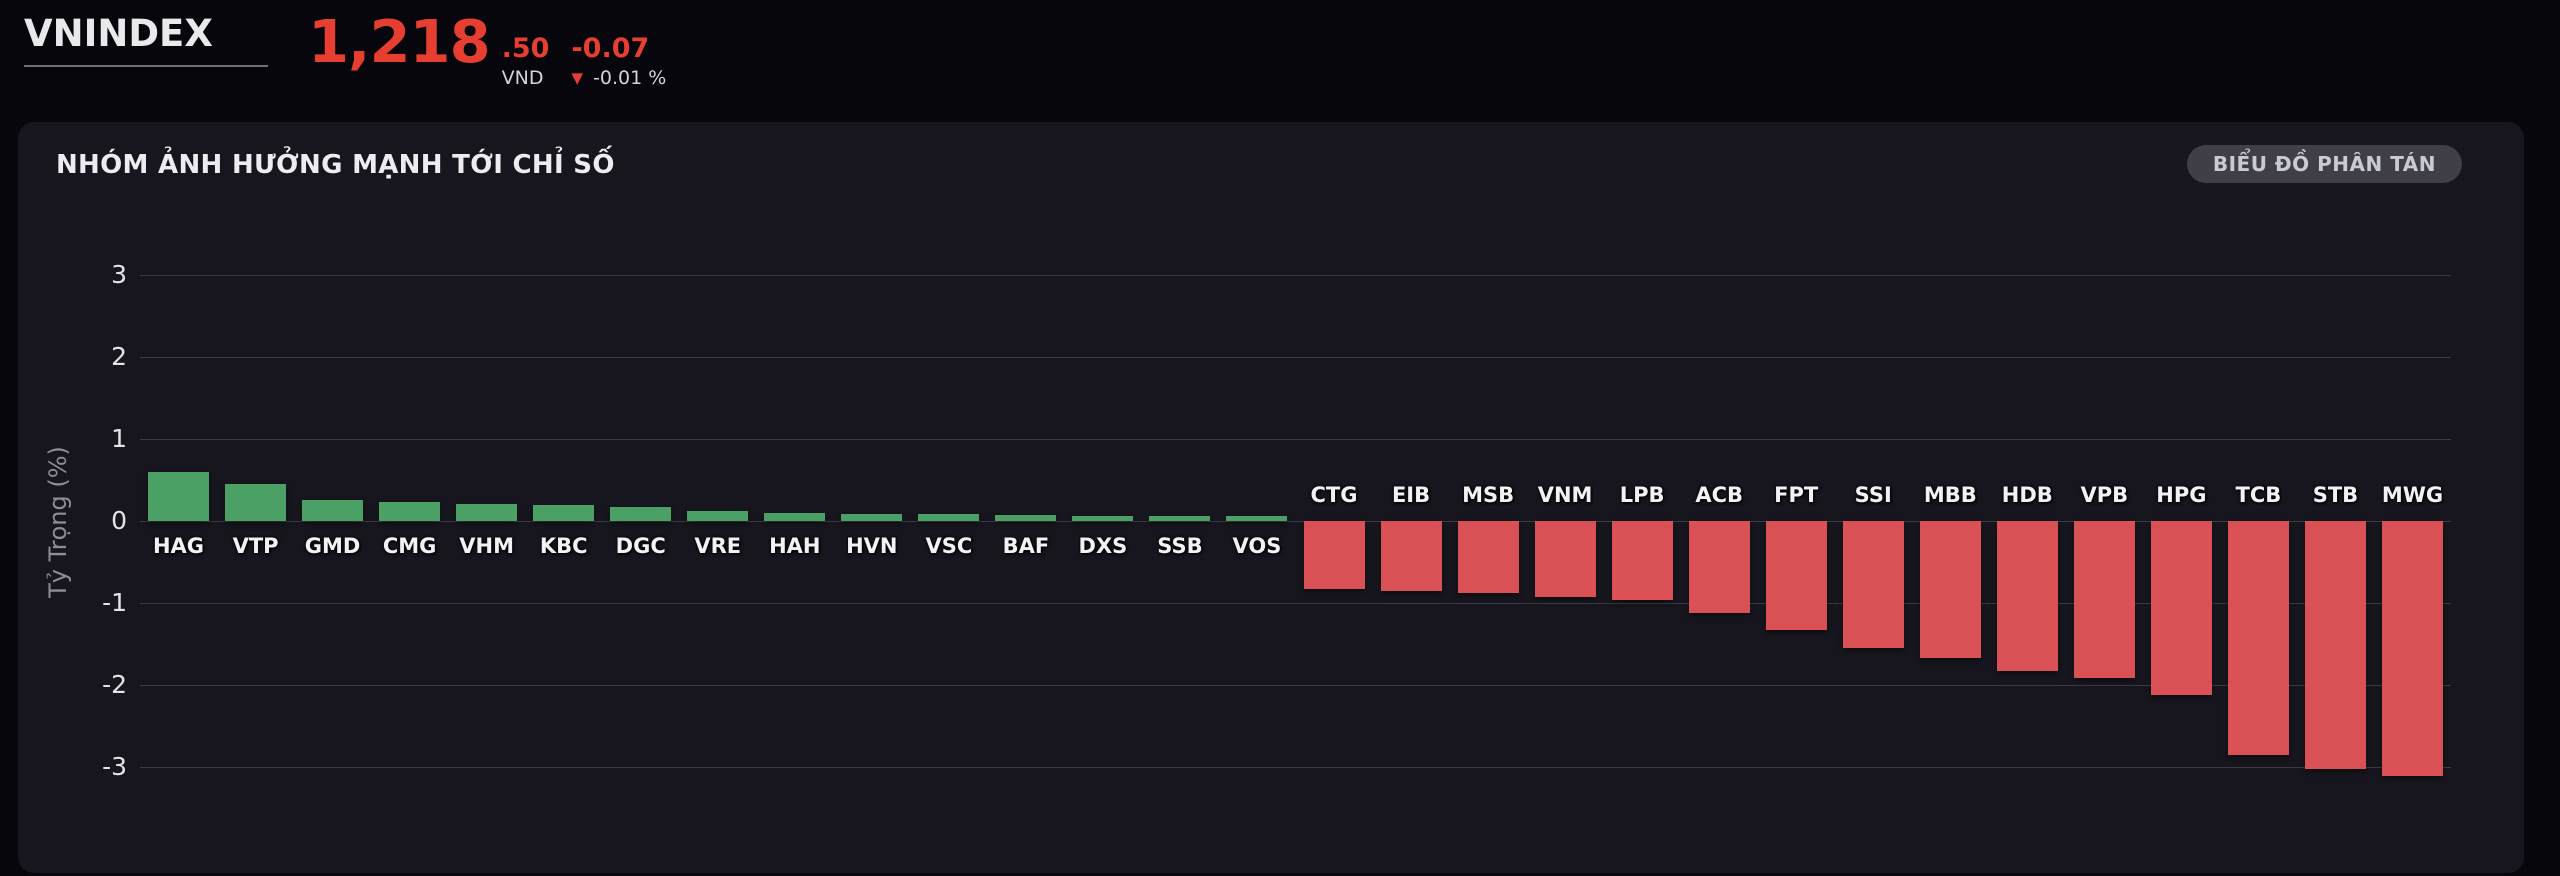 Image resolution: width=2560 pixels, height=876 pixels. Describe the element at coordinates (1411, 556) in the screenshot. I see `bar-EIB` at that location.